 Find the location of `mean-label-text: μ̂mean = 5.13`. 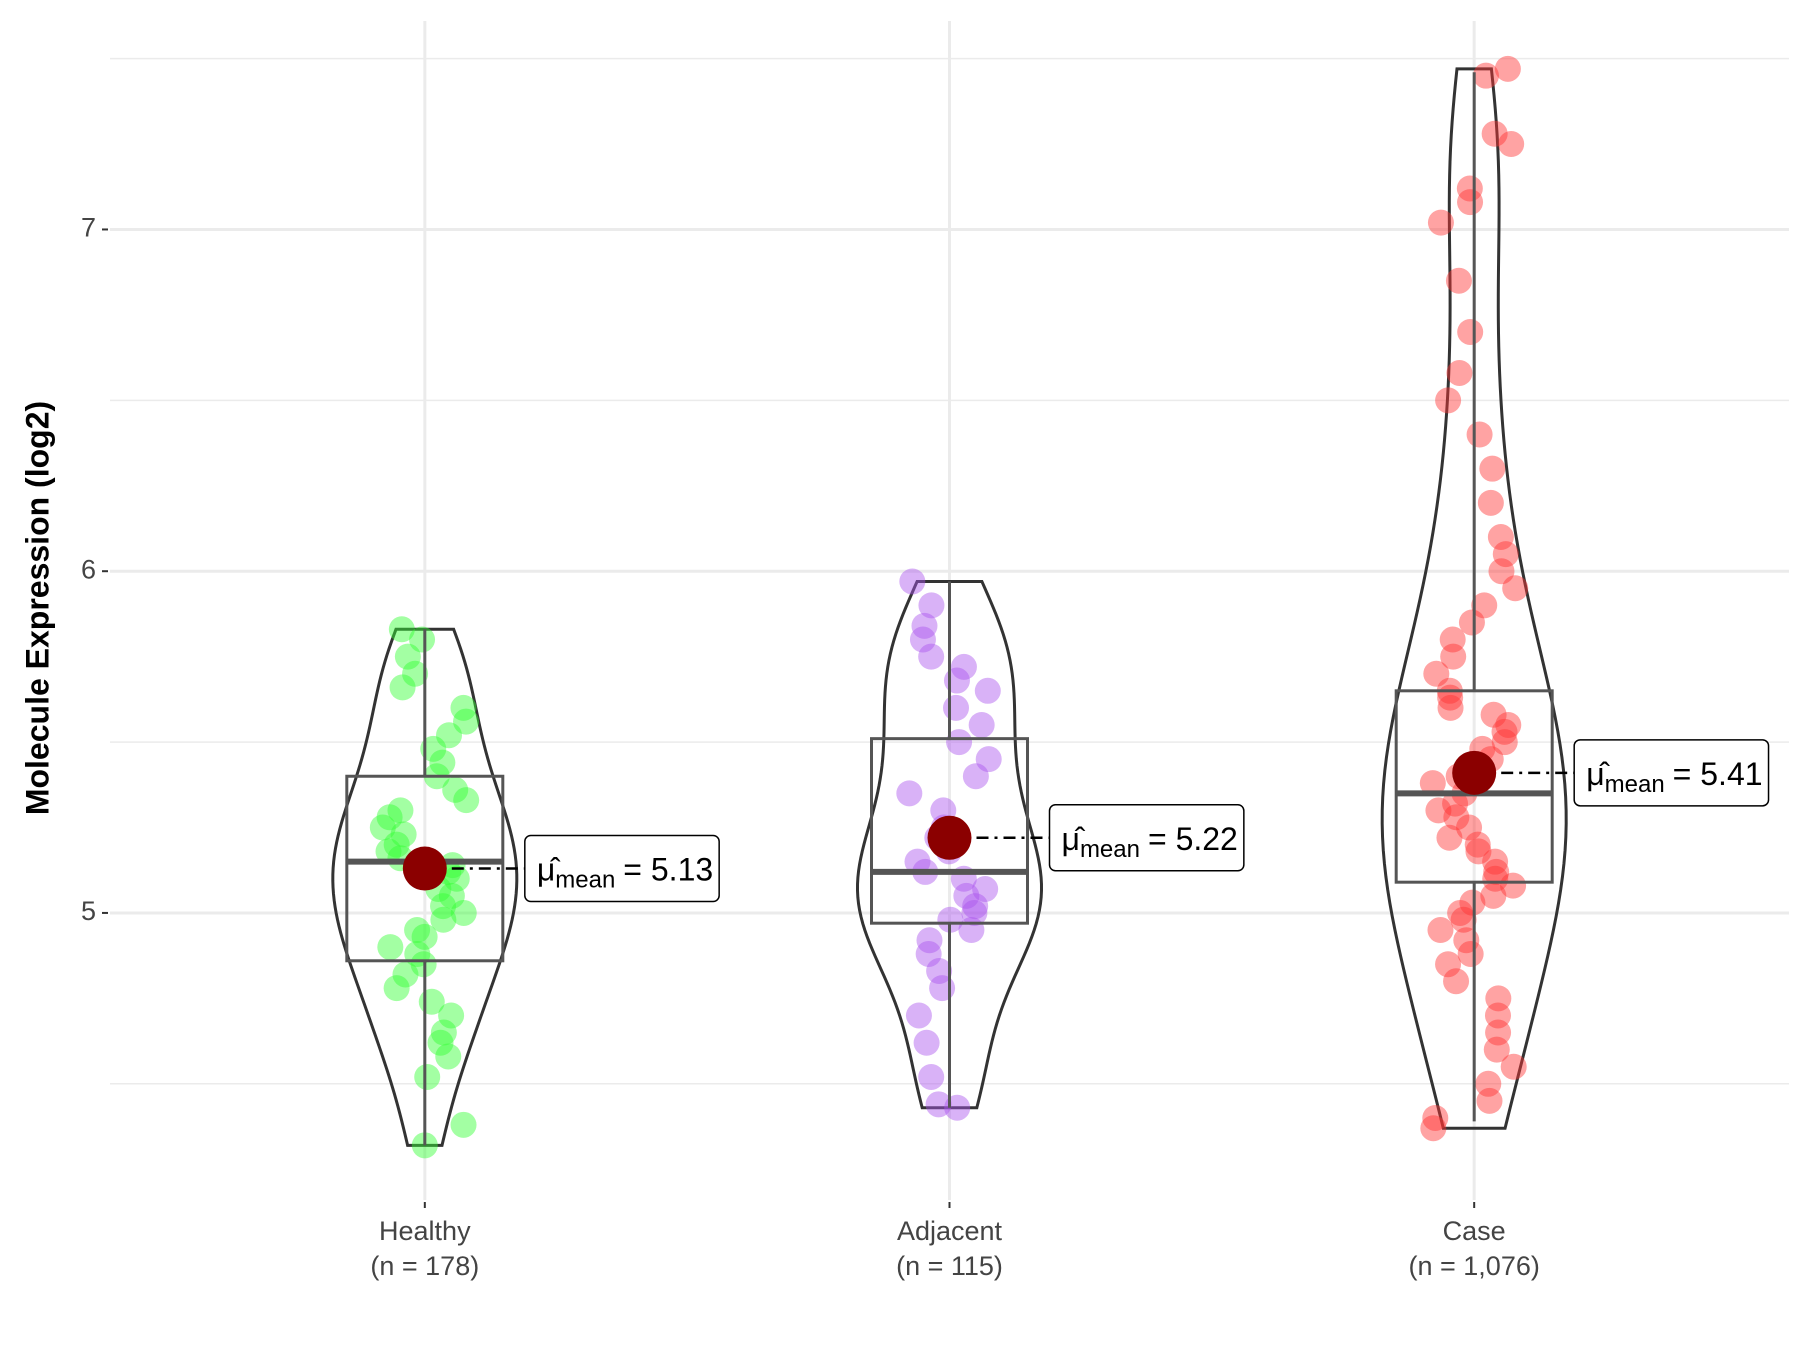

mean-label-text: μ̂mean = 5.13 is located at coordinates (625, 873).